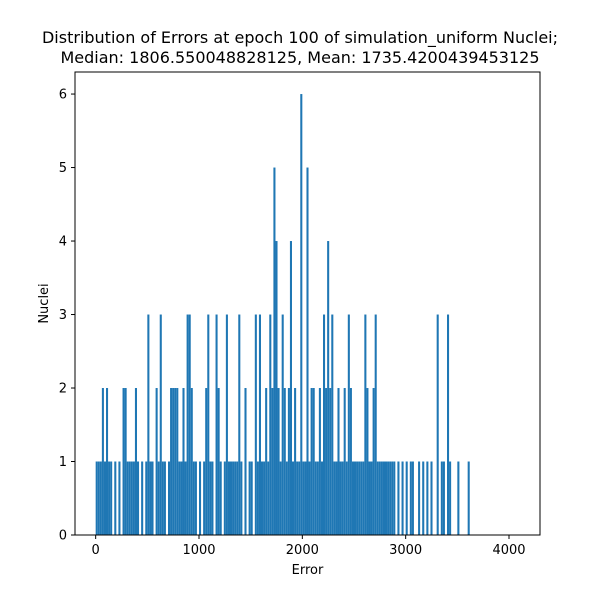  Describe the element at coordinates (63, 462) in the screenshot. I see `y-tick-label: 1` at that location.